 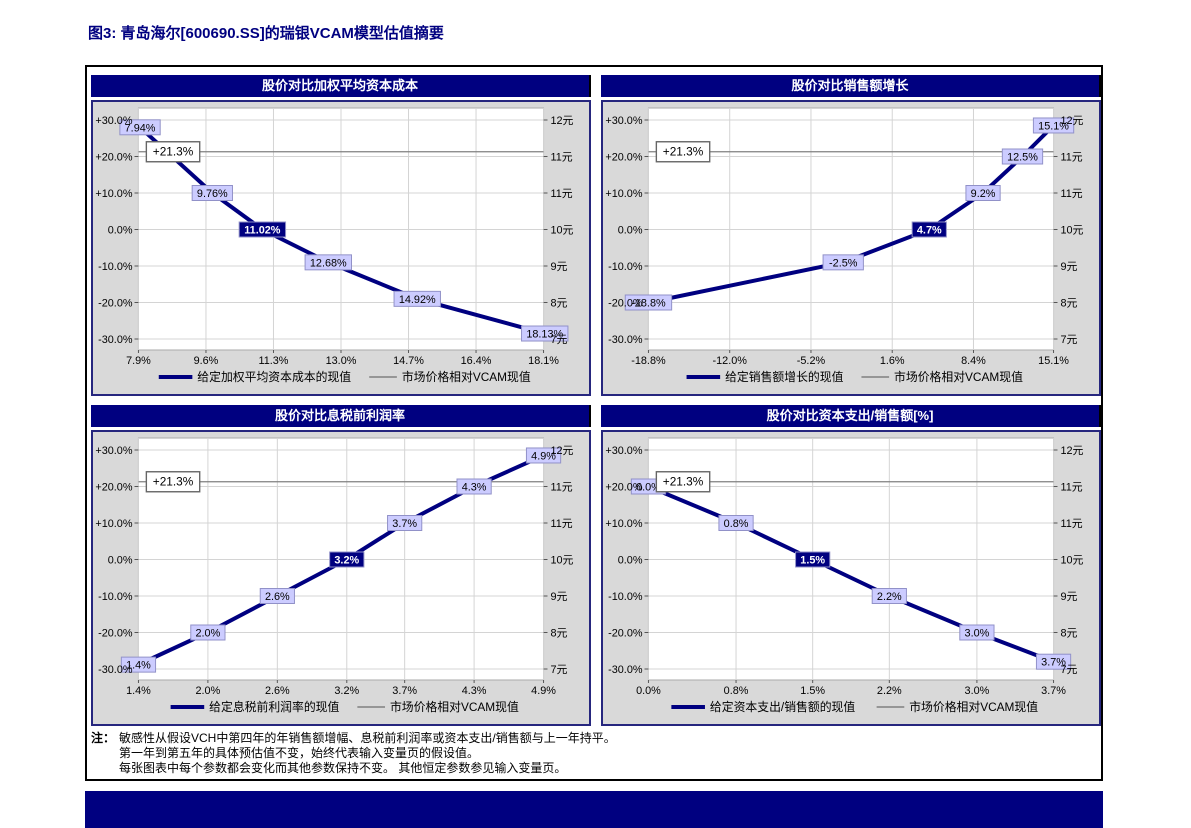 What do you see at coordinates (784, 377) in the screenshot?
I see `legend-label-series: 给定销售额增长的现值` at bounding box center [784, 377].